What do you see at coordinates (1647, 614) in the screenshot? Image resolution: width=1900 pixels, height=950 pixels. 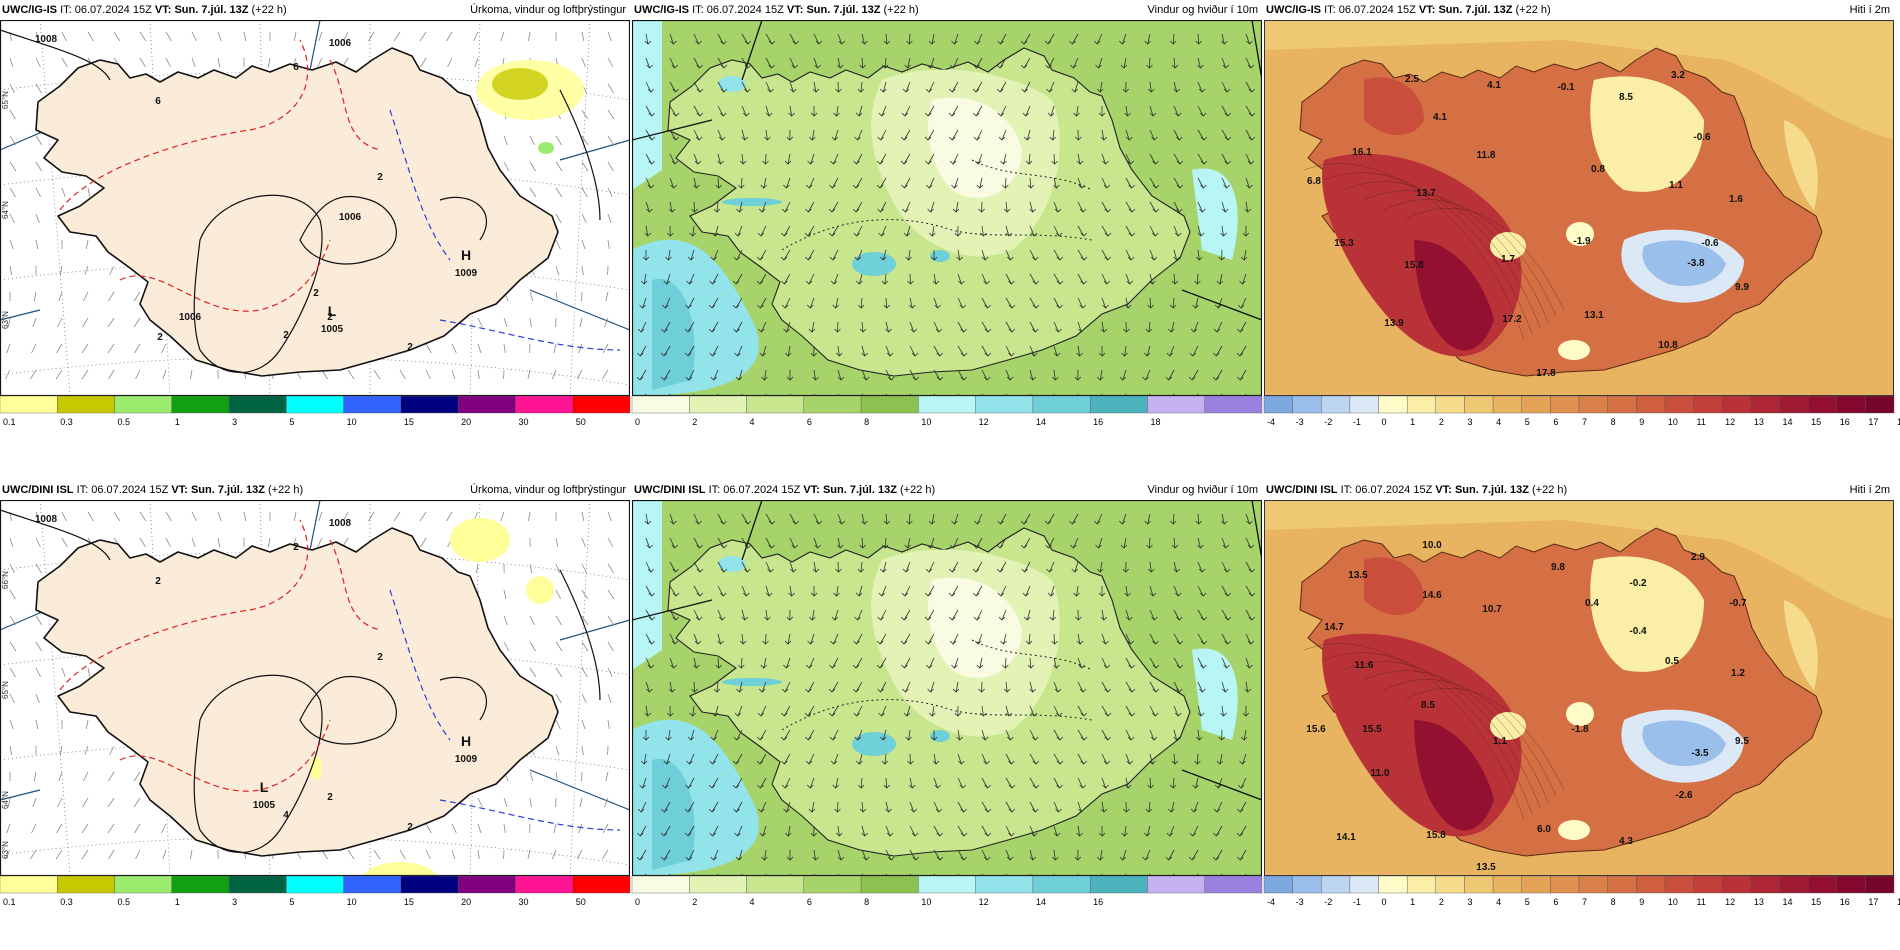 I see `temp-zone-cool` at bounding box center [1647, 614].